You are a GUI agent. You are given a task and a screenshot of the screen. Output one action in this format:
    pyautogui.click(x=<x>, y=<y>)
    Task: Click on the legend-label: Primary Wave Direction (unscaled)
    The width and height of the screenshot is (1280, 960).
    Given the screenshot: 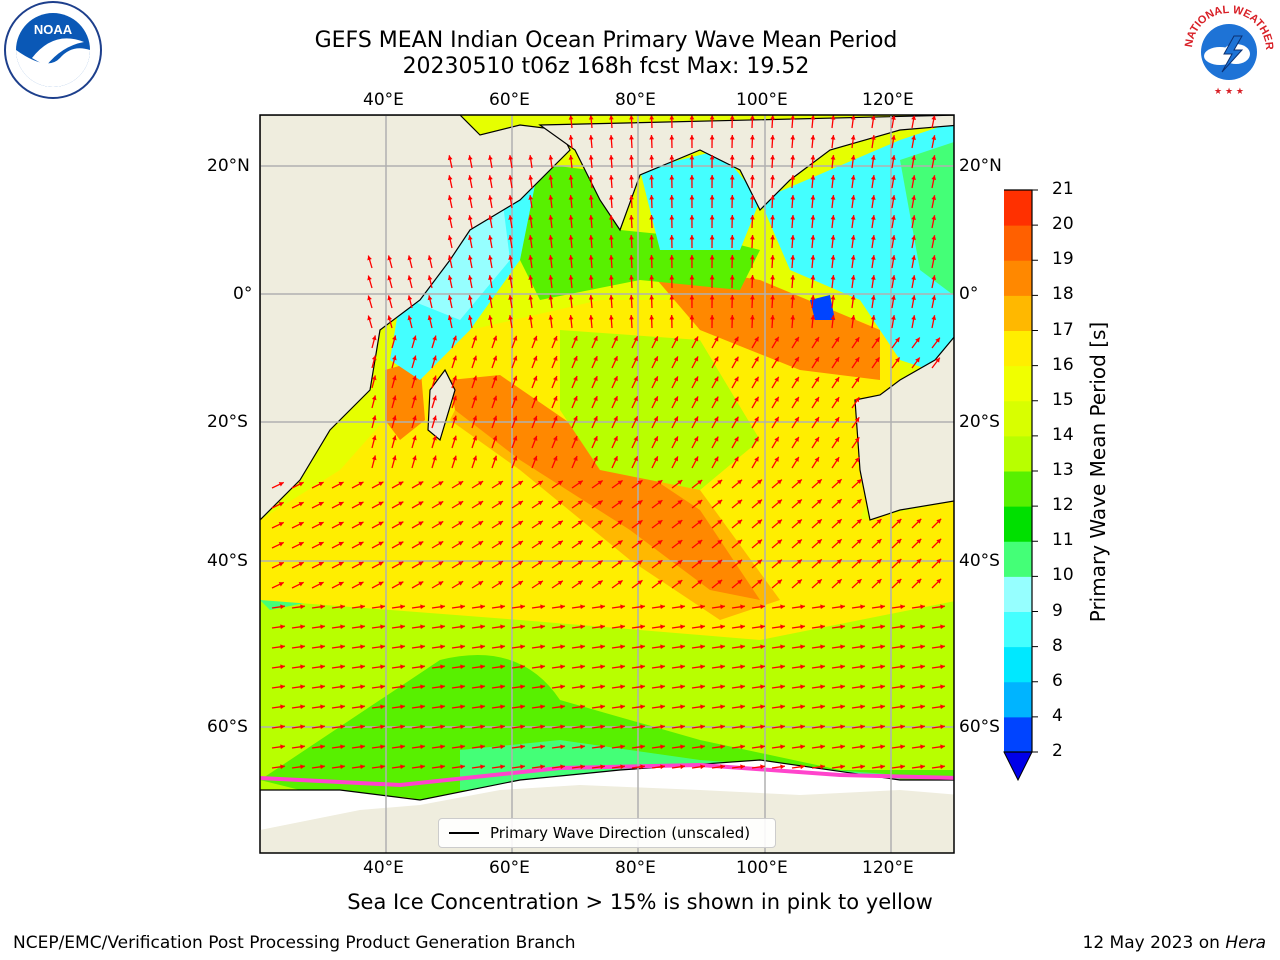 What is the action you would take?
    pyautogui.click(x=620, y=833)
    